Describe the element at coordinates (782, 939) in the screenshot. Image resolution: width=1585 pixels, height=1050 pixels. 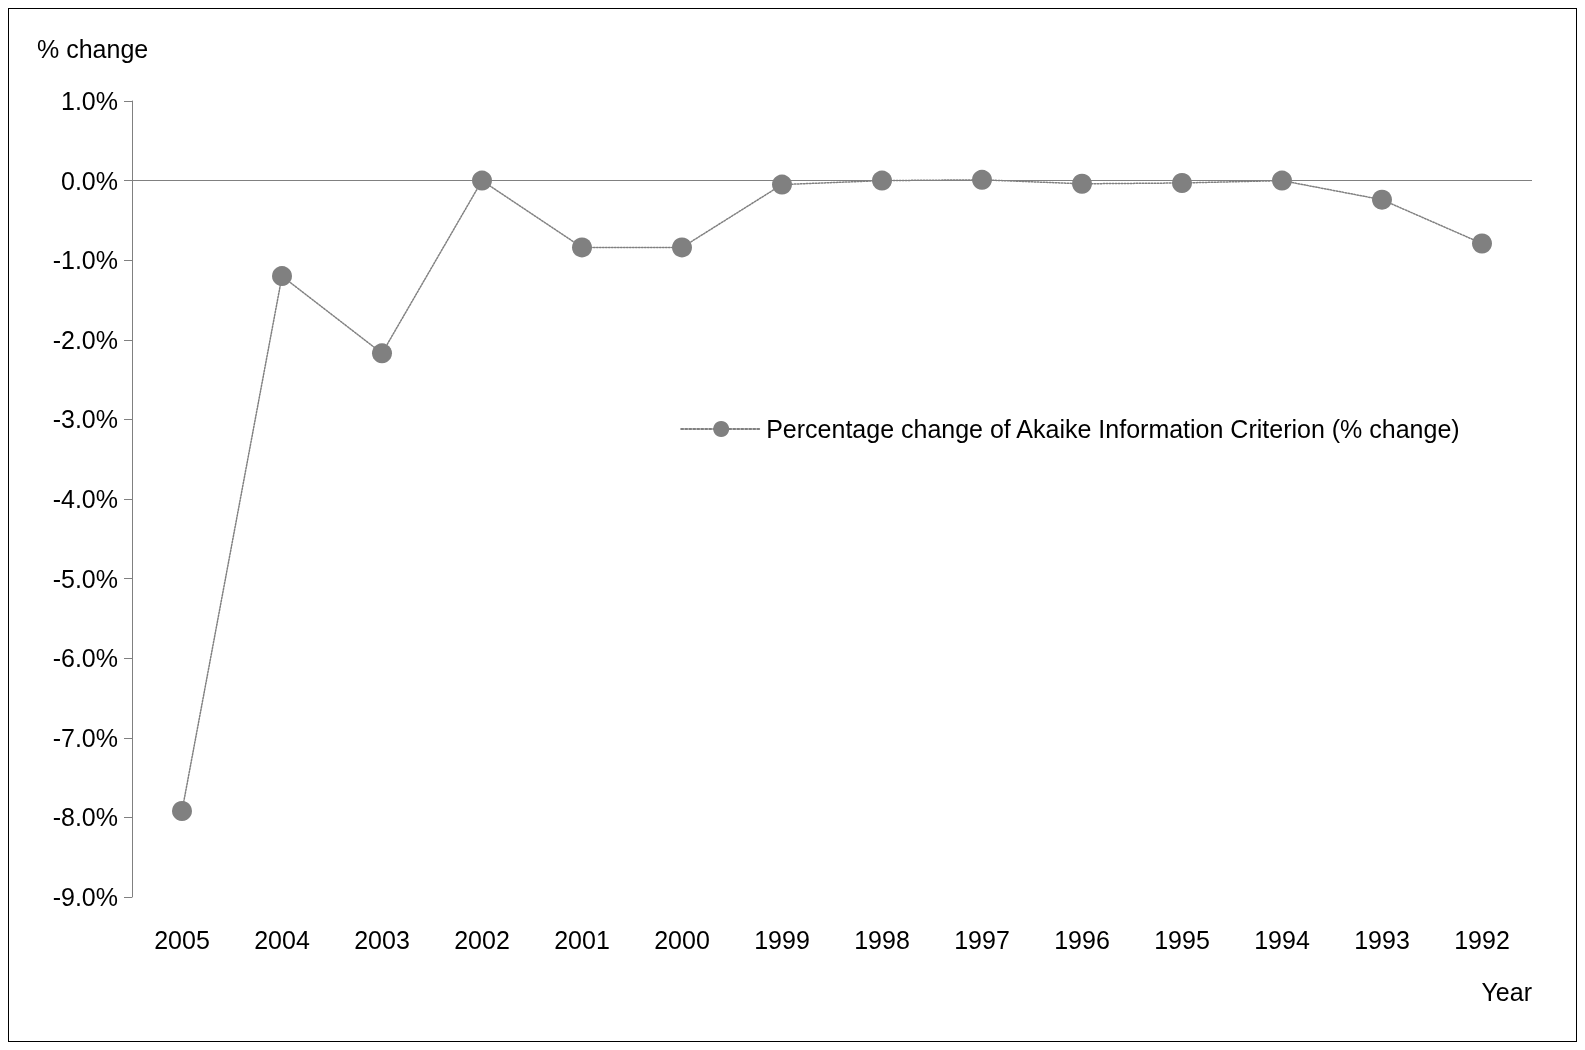
I see `x-tick-label: 1999` at that location.